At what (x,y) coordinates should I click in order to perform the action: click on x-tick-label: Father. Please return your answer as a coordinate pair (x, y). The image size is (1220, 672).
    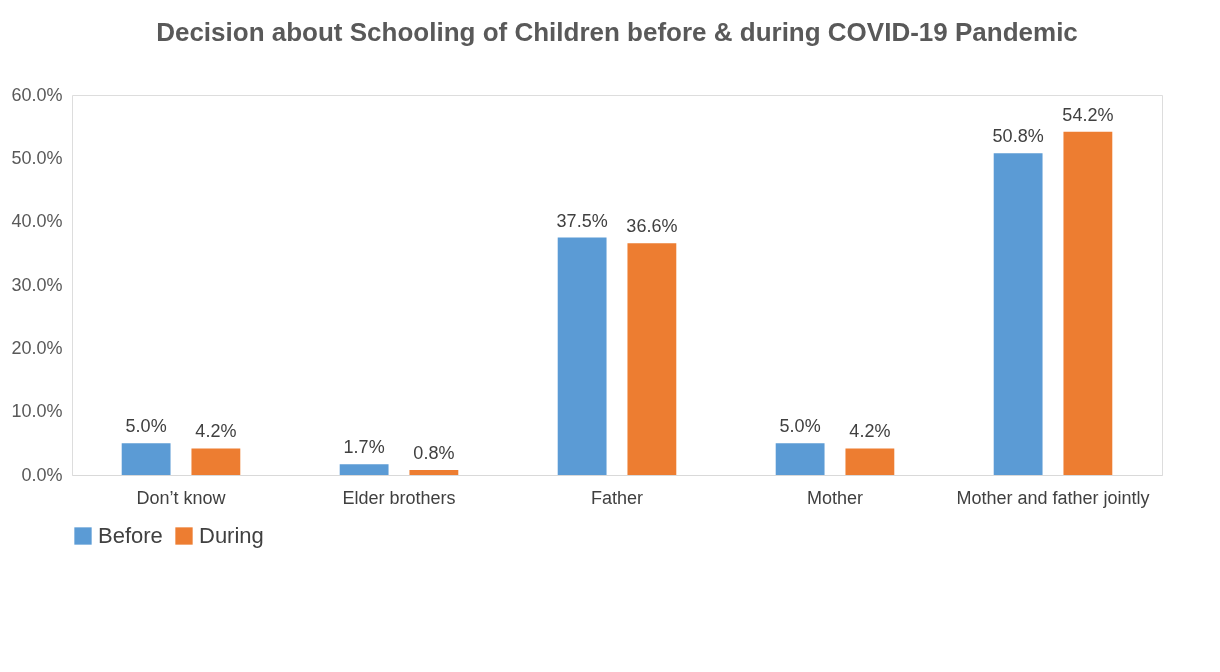
    Looking at the image, I should click on (617, 497).